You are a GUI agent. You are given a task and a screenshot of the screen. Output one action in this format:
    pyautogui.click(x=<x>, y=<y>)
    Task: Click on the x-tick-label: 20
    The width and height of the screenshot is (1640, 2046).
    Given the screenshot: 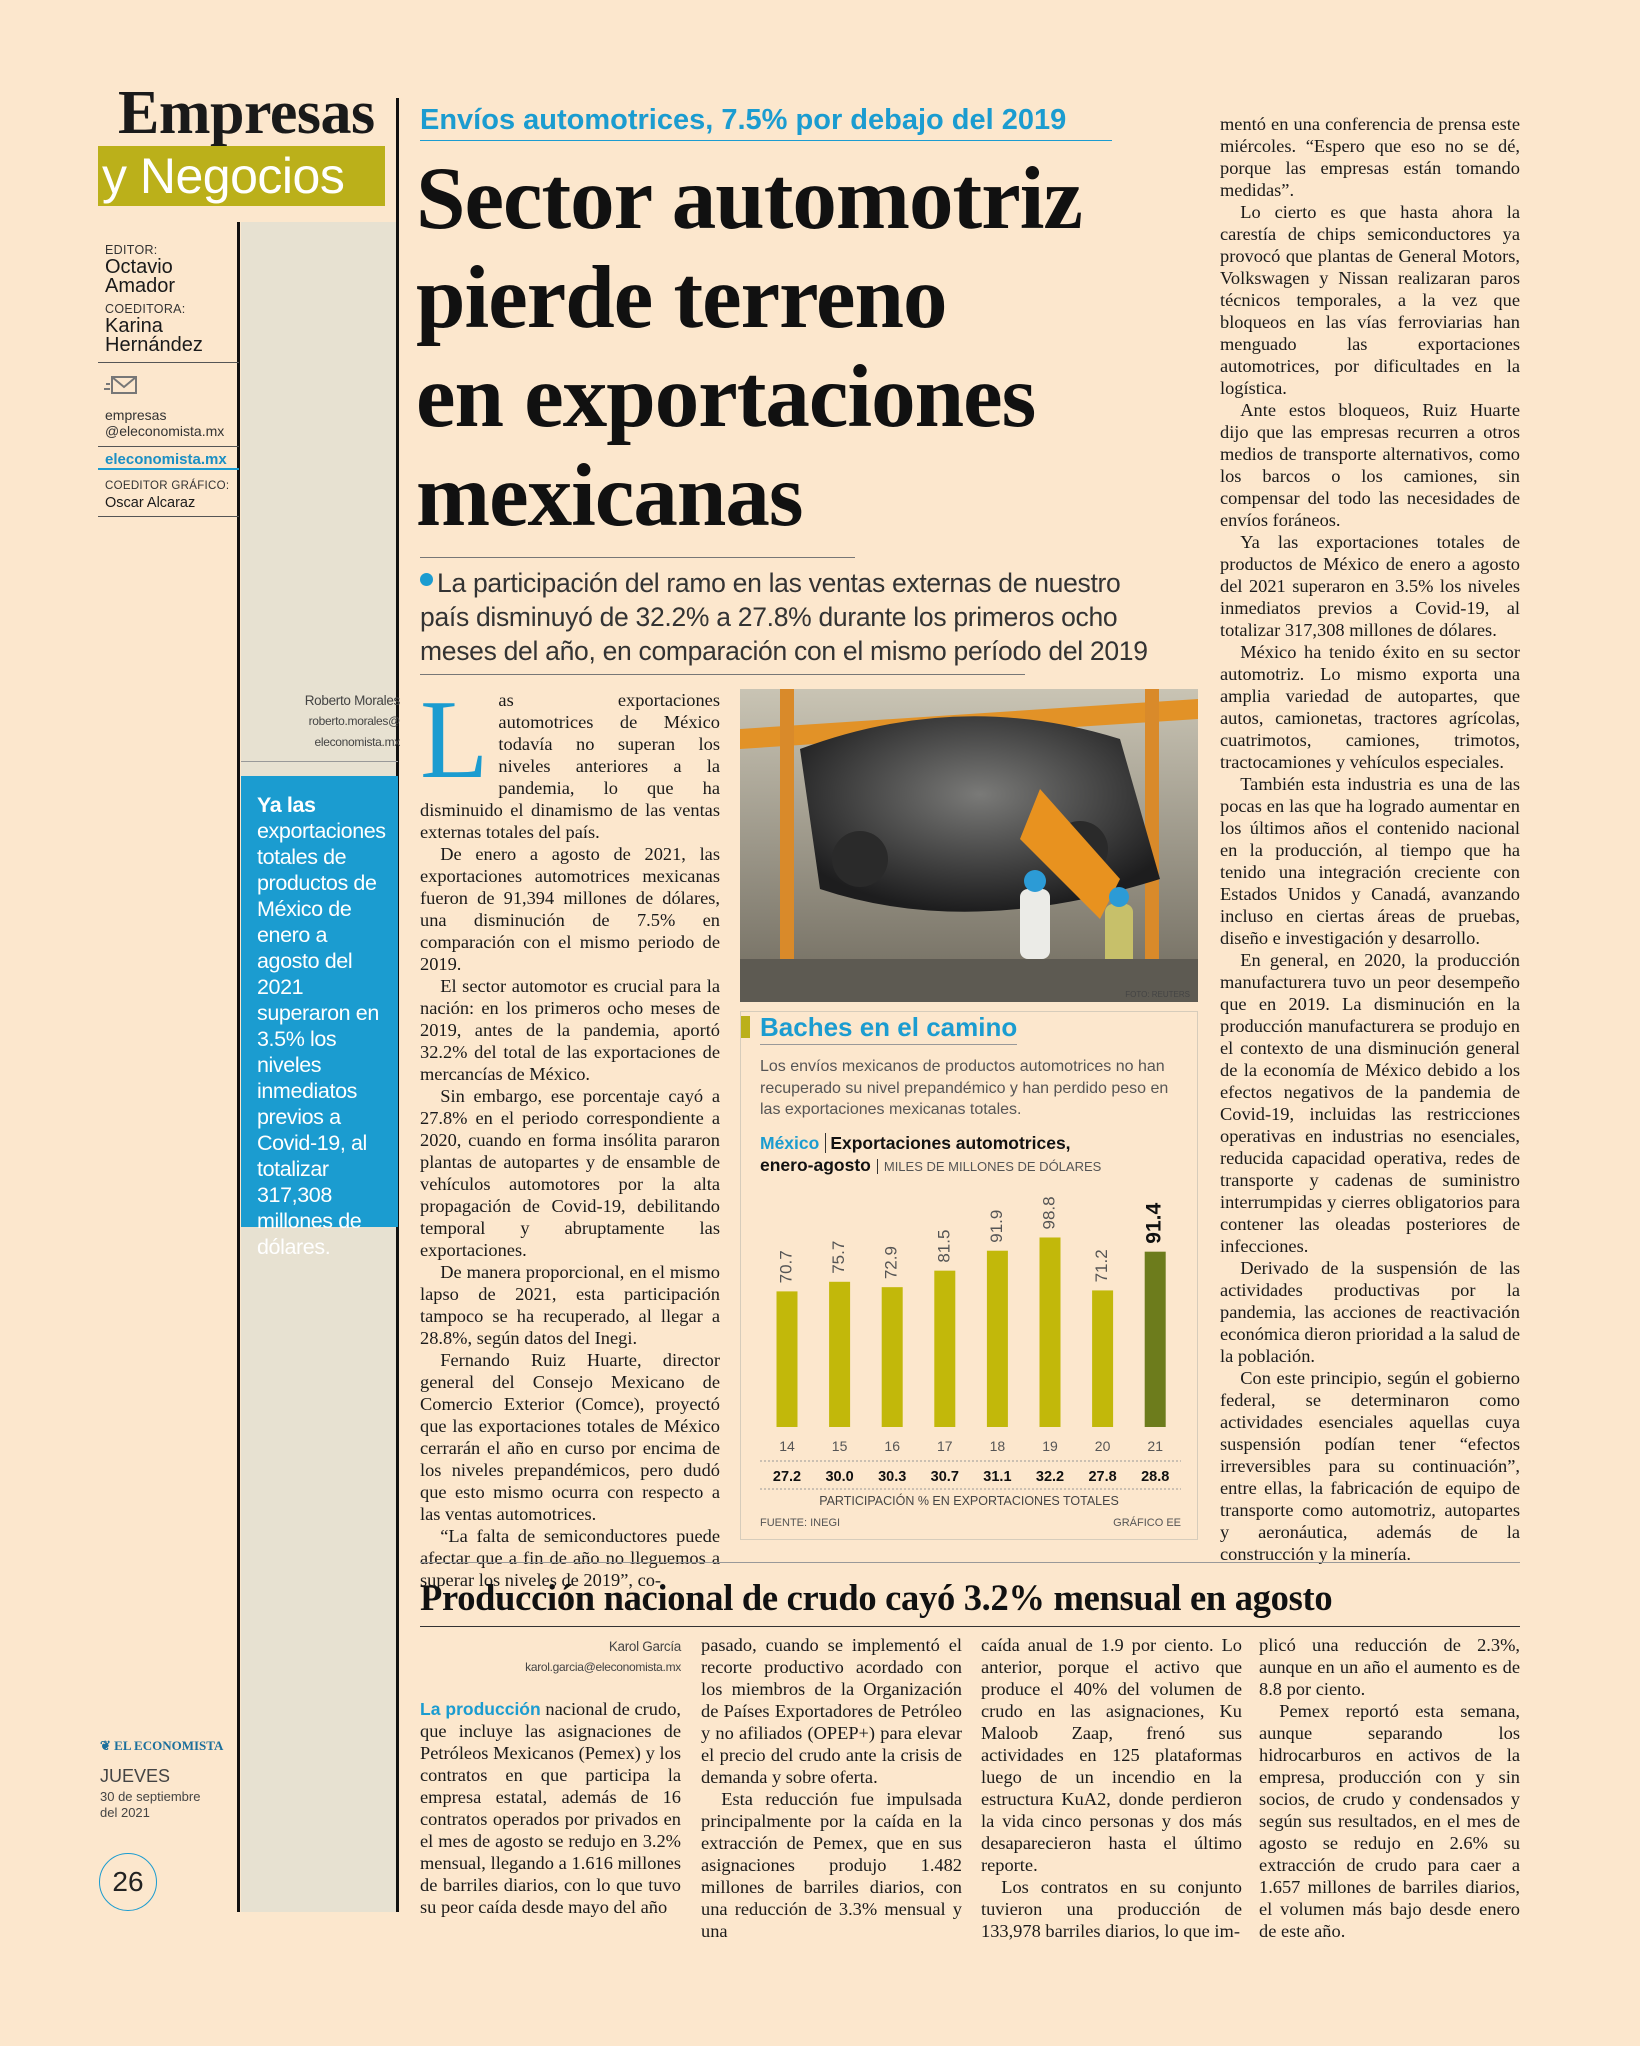 What is the action you would take?
    pyautogui.click(x=1103, y=1446)
    